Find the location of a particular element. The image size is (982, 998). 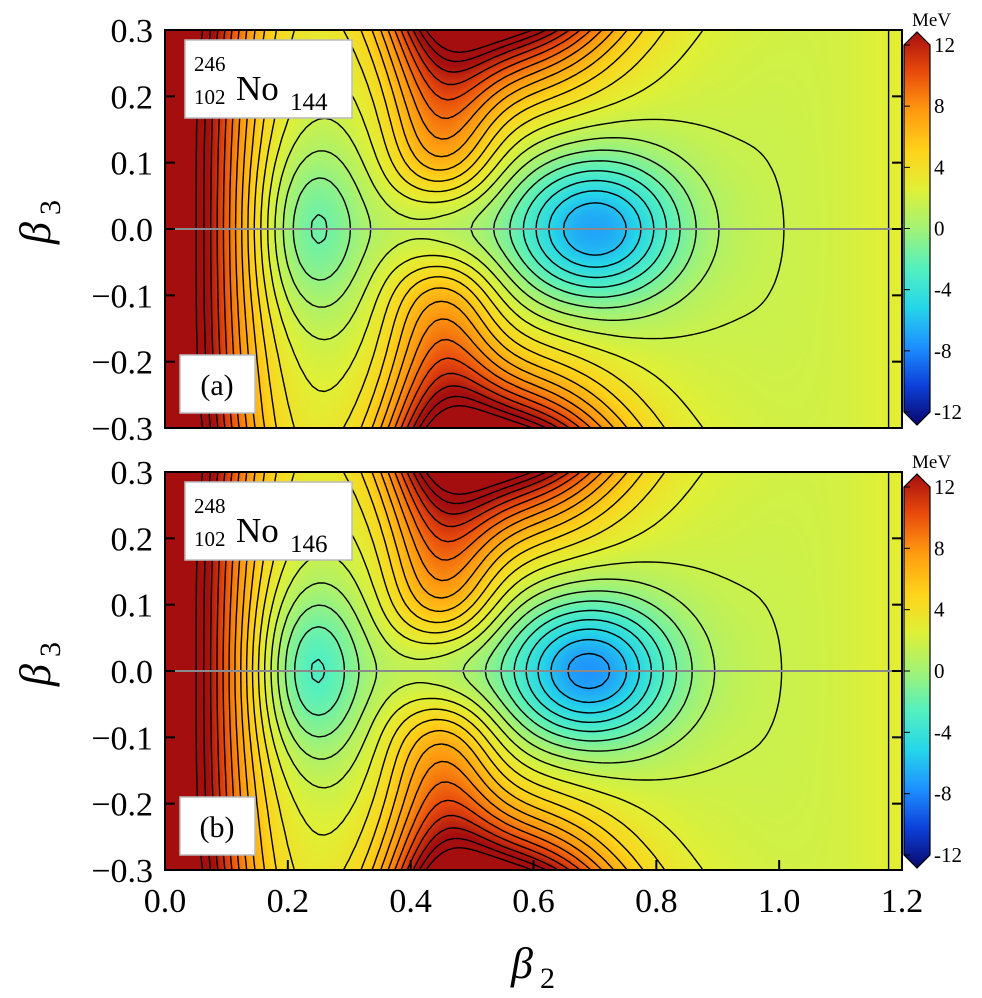

x-tick-label: 1.2 is located at coordinates (902, 901).